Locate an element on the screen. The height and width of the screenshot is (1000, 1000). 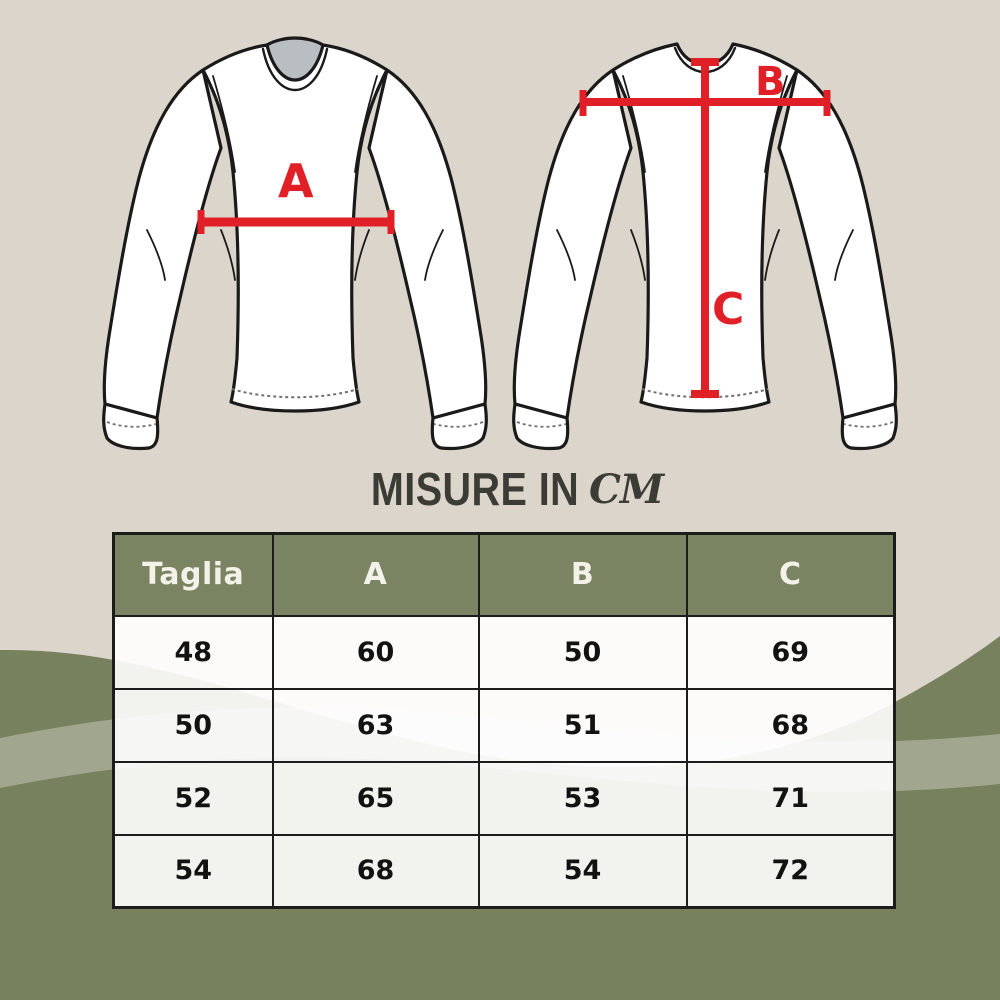
cell-b: 50 is located at coordinates (582, 652).